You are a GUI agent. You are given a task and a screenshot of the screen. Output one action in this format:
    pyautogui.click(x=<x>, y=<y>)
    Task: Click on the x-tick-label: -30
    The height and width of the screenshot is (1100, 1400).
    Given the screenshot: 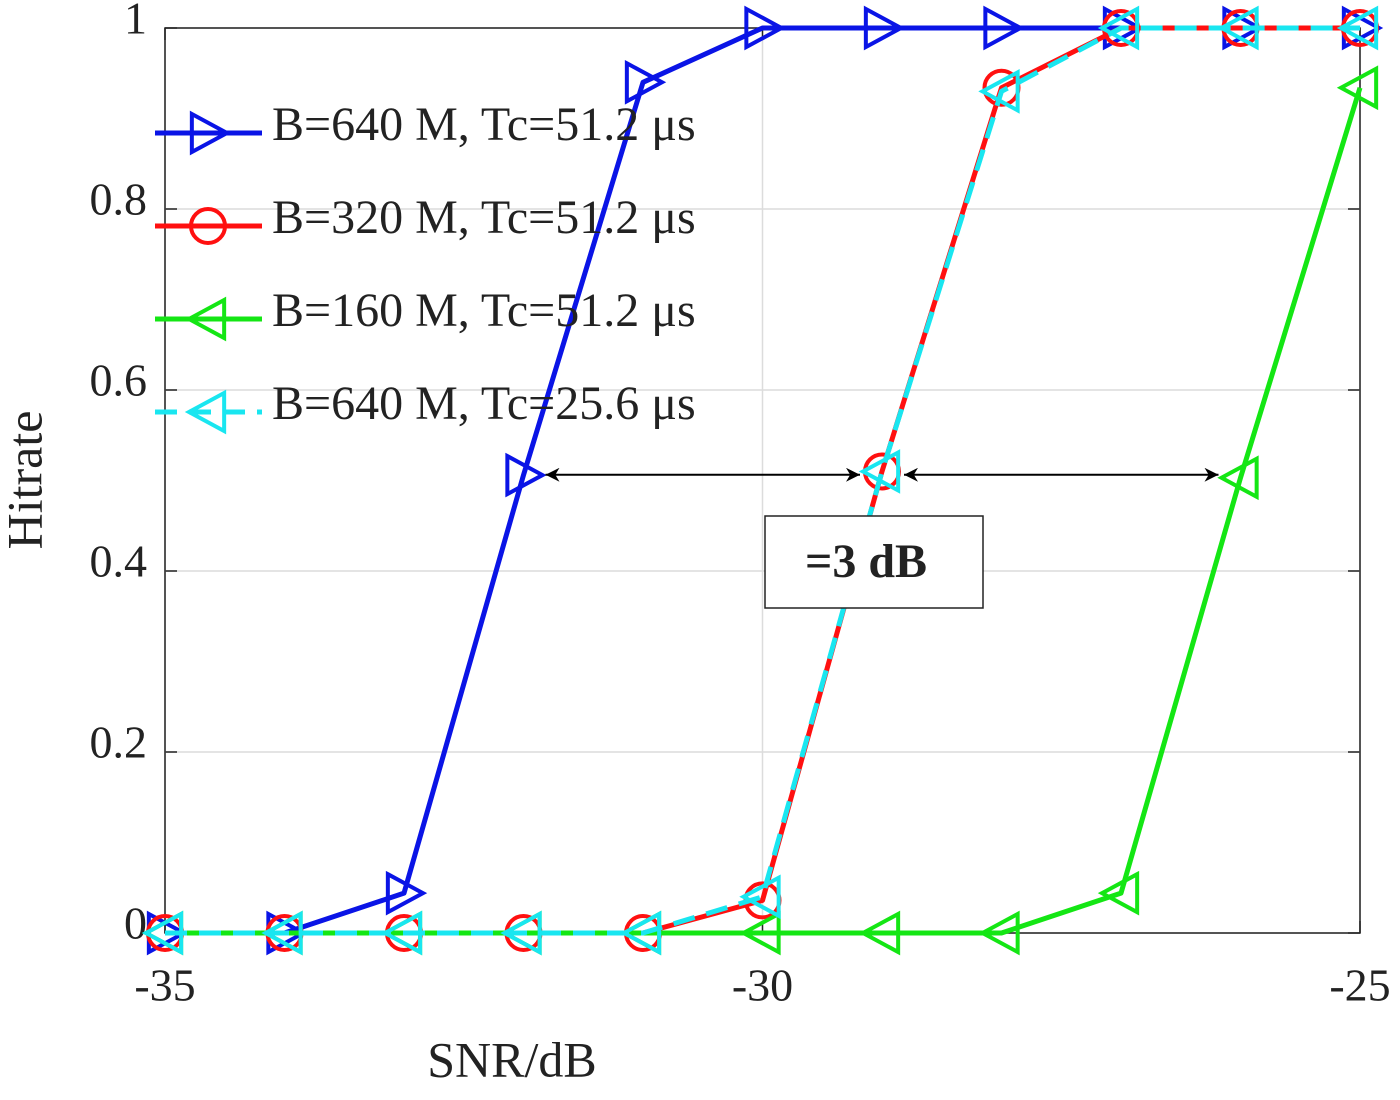 What is the action you would take?
    pyautogui.click(x=762, y=985)
    